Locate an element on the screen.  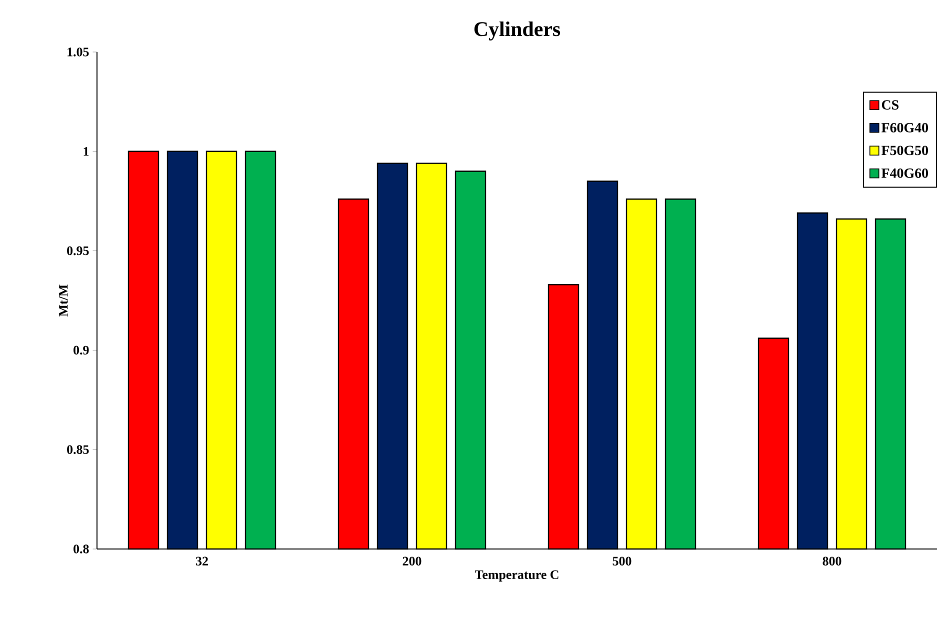
y-tick-label: 0.9 is located at coordinates (81, 350).